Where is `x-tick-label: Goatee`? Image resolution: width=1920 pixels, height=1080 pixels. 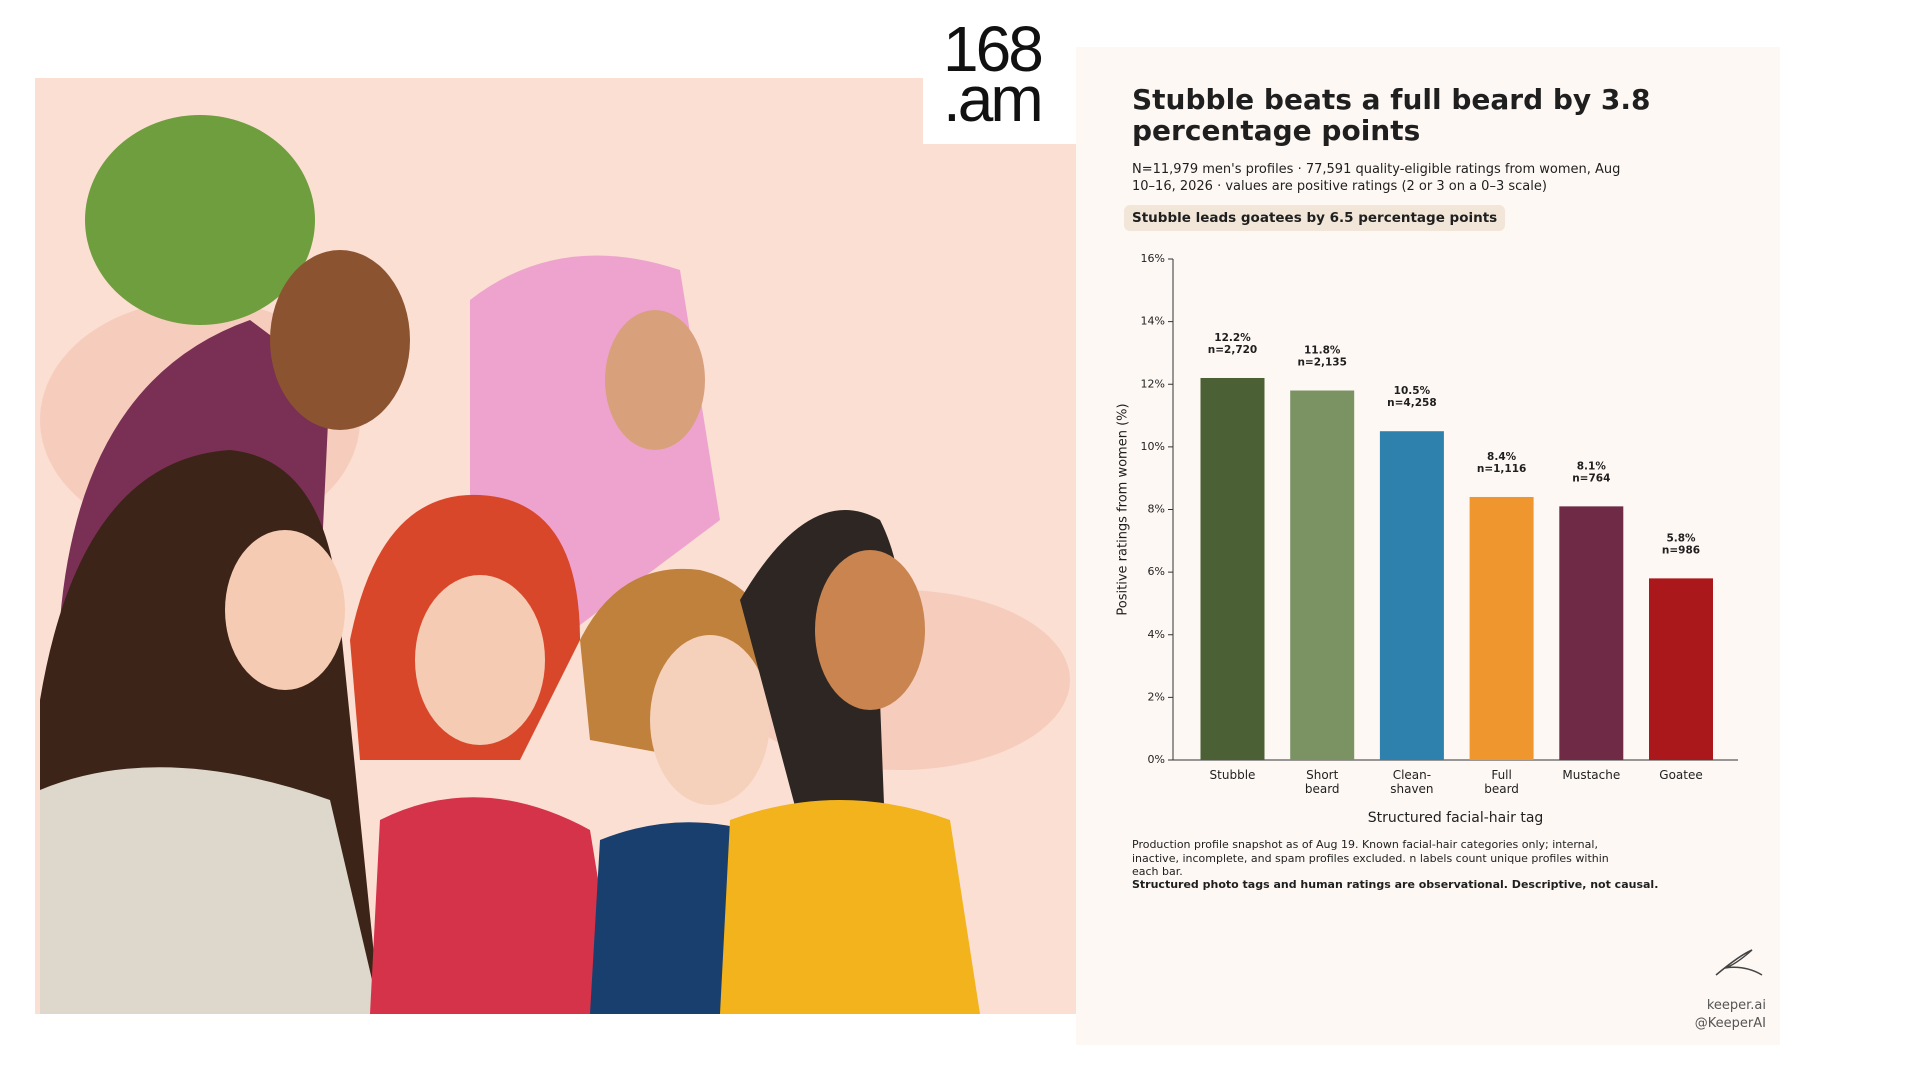
x-tick-label: Goatee is located at coordinates (1680, 775).